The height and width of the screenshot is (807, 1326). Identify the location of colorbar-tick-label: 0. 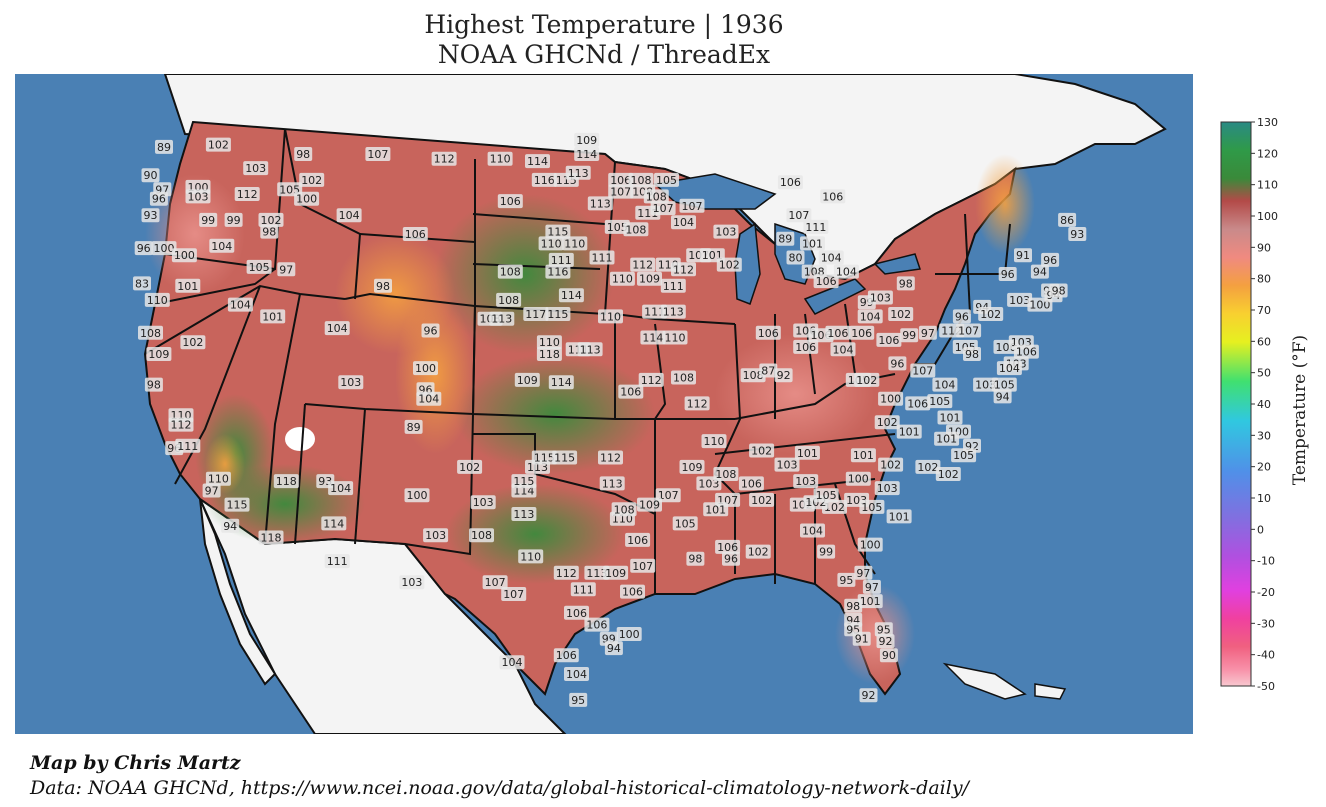
(1260, 529).